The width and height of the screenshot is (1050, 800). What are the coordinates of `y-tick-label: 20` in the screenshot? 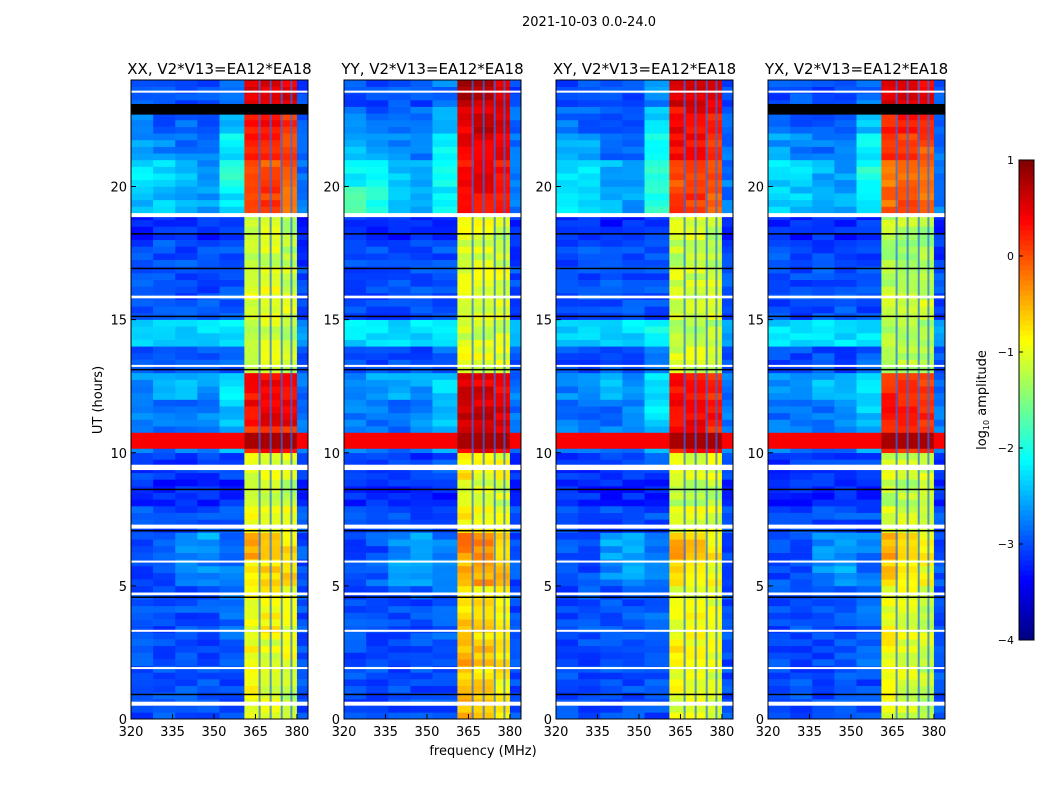 It's located at (543, 188).